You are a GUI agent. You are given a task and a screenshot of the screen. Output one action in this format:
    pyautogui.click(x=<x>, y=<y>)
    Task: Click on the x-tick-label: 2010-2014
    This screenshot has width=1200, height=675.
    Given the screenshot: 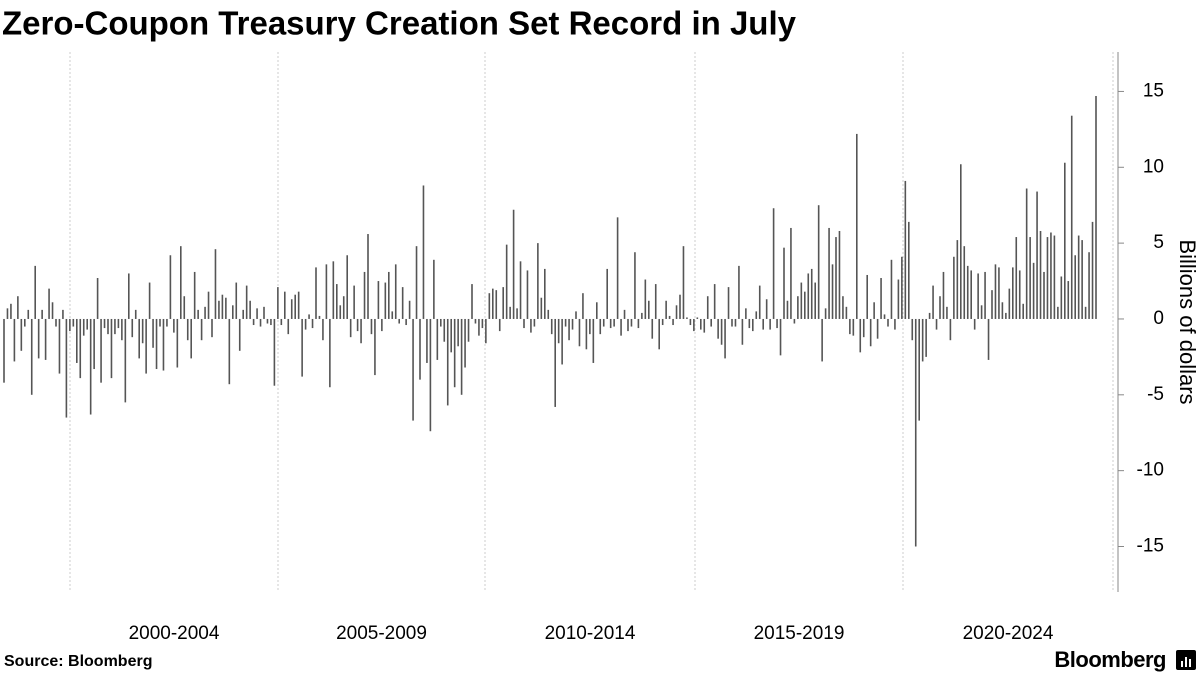 What is the action you would take?
    pyautogui.click(x=590, y=633)
    